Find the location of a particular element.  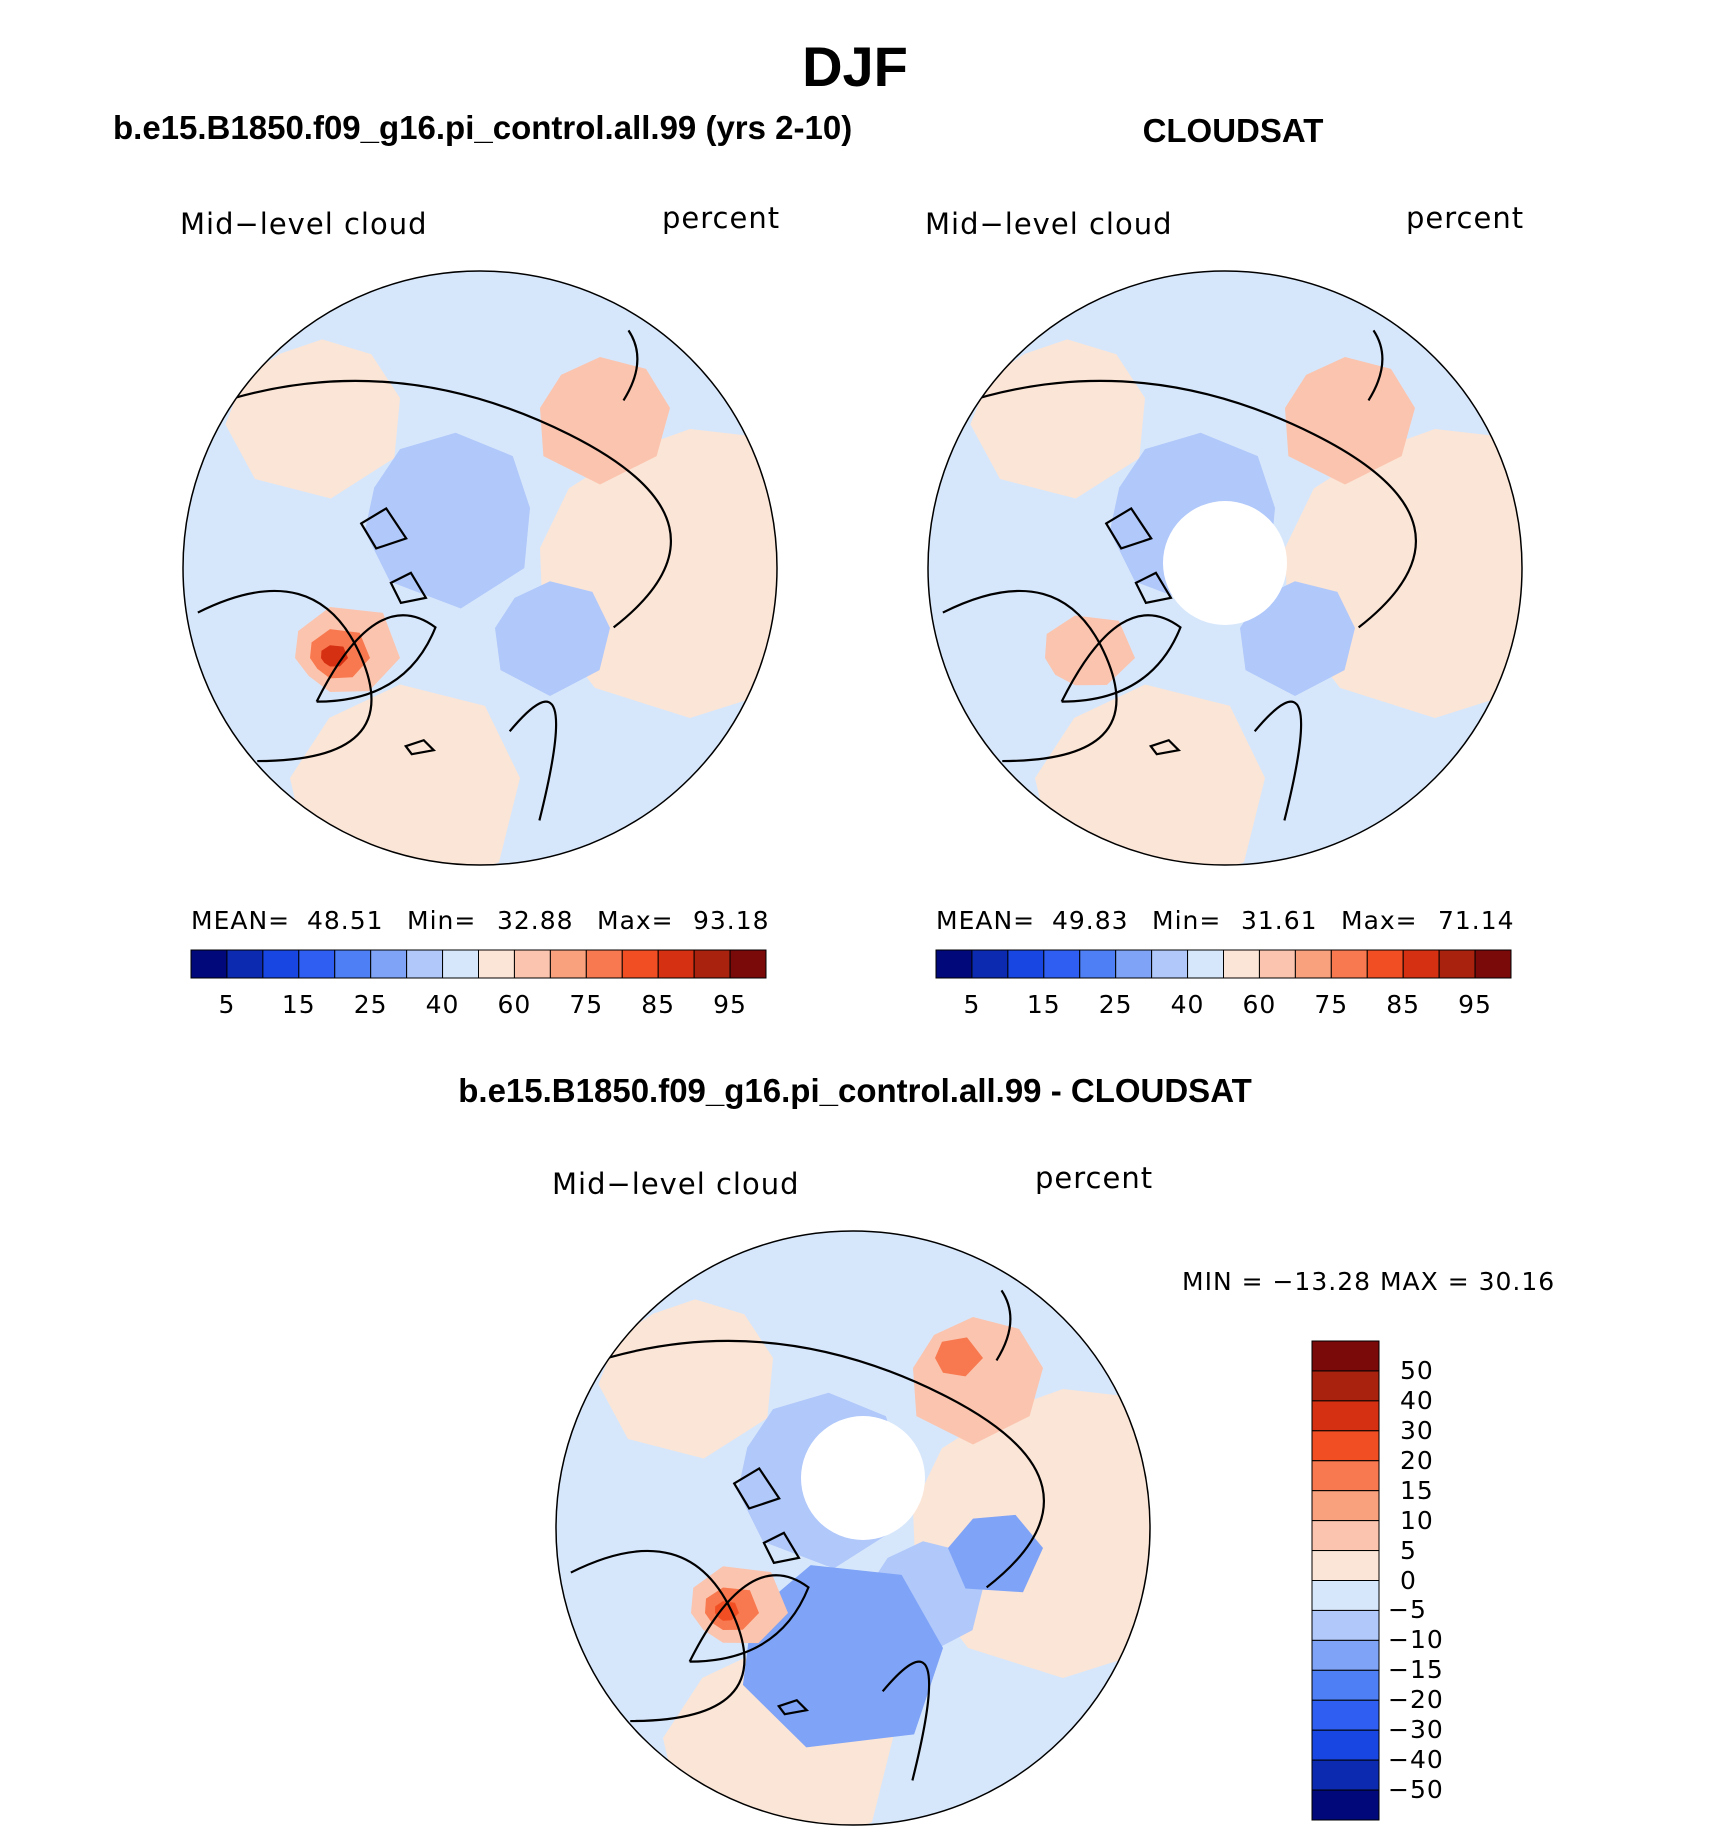

colorbar-panel1 is located at coordinates (478, 964).